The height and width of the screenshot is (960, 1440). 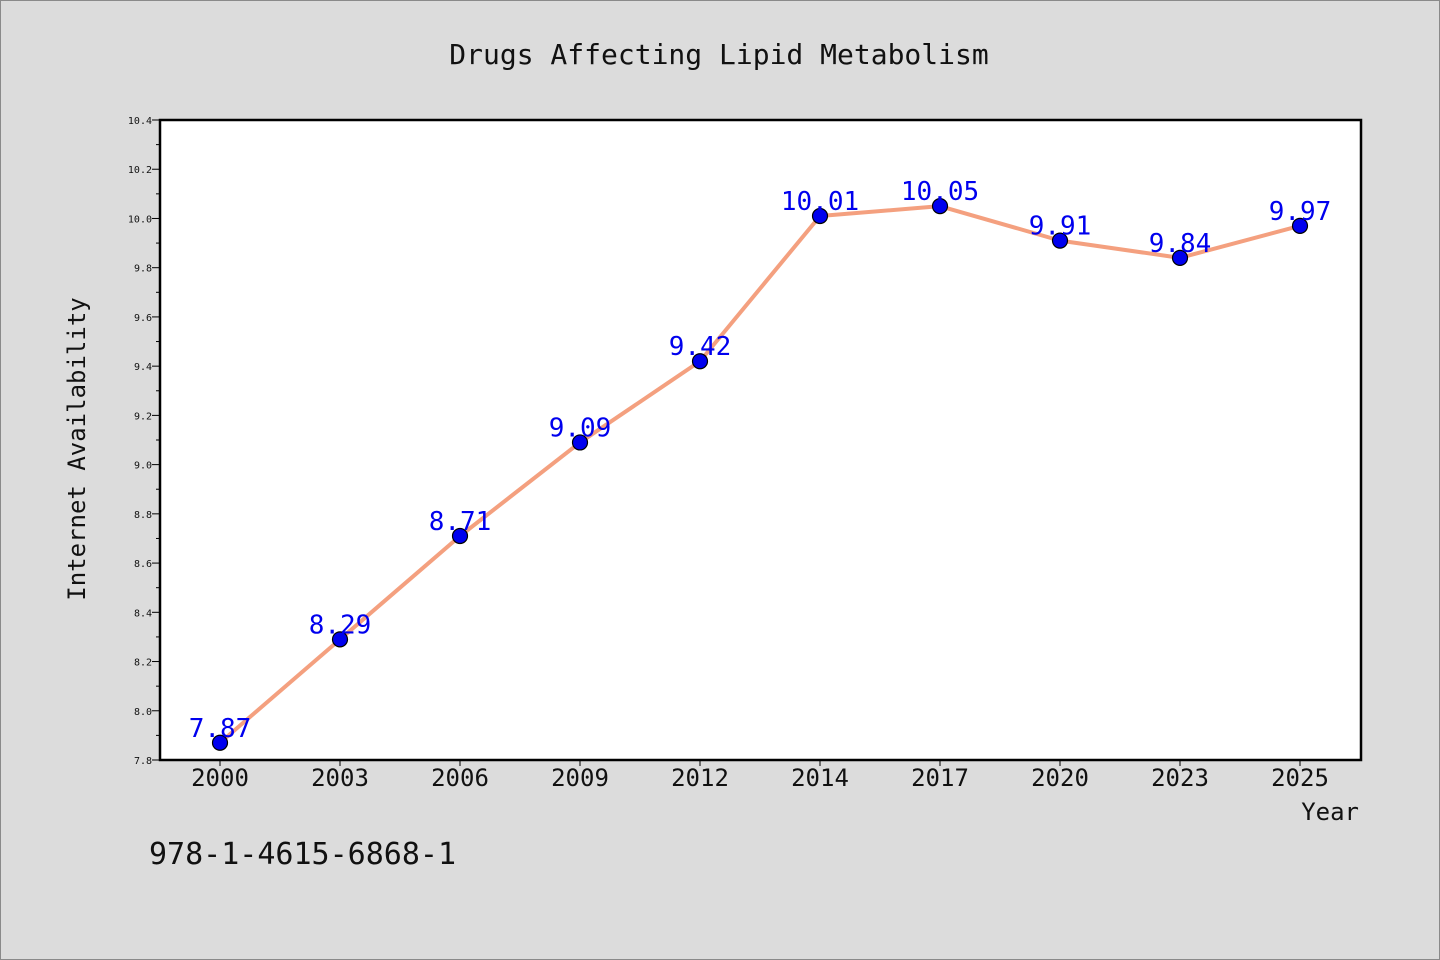 I want to click on x-tick-label: 2025, so click(x=1300, y=778).